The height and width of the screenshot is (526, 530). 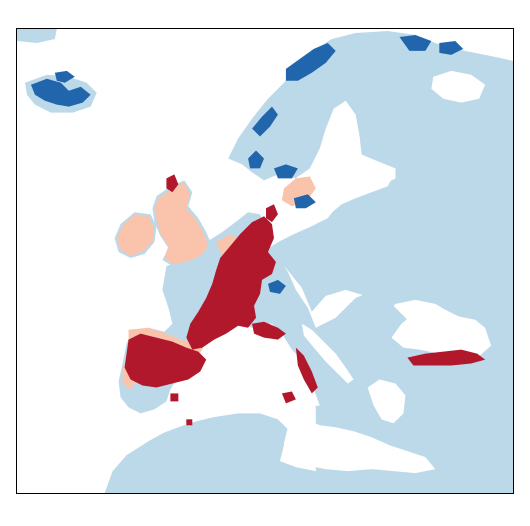 What do you see at coordinates (438, 332) in the screenshot?
I see `water-black-sea` at bounding box center [438, 332].